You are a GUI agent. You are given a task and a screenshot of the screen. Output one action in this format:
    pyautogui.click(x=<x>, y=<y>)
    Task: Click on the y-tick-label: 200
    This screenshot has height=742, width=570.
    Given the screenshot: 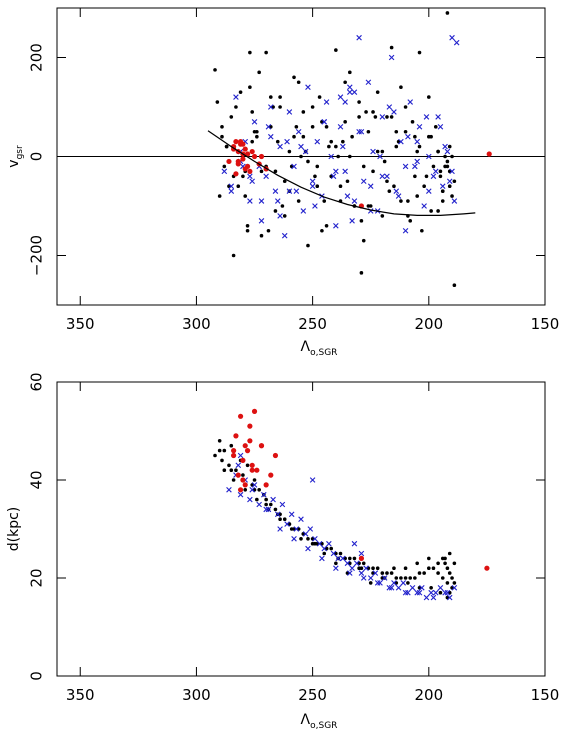 What is the action you would take?
    pyautogui.click(x=37, y=57)
    